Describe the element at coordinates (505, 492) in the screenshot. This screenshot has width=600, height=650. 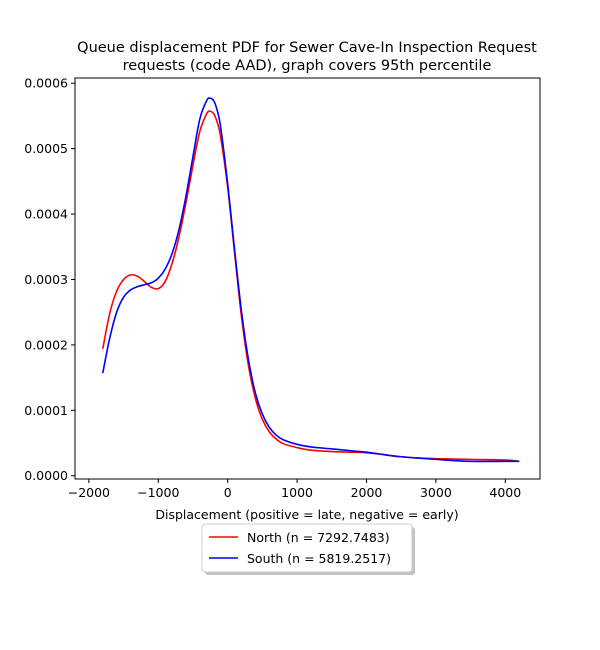
I see `x-tick-label: 4000` at that location.